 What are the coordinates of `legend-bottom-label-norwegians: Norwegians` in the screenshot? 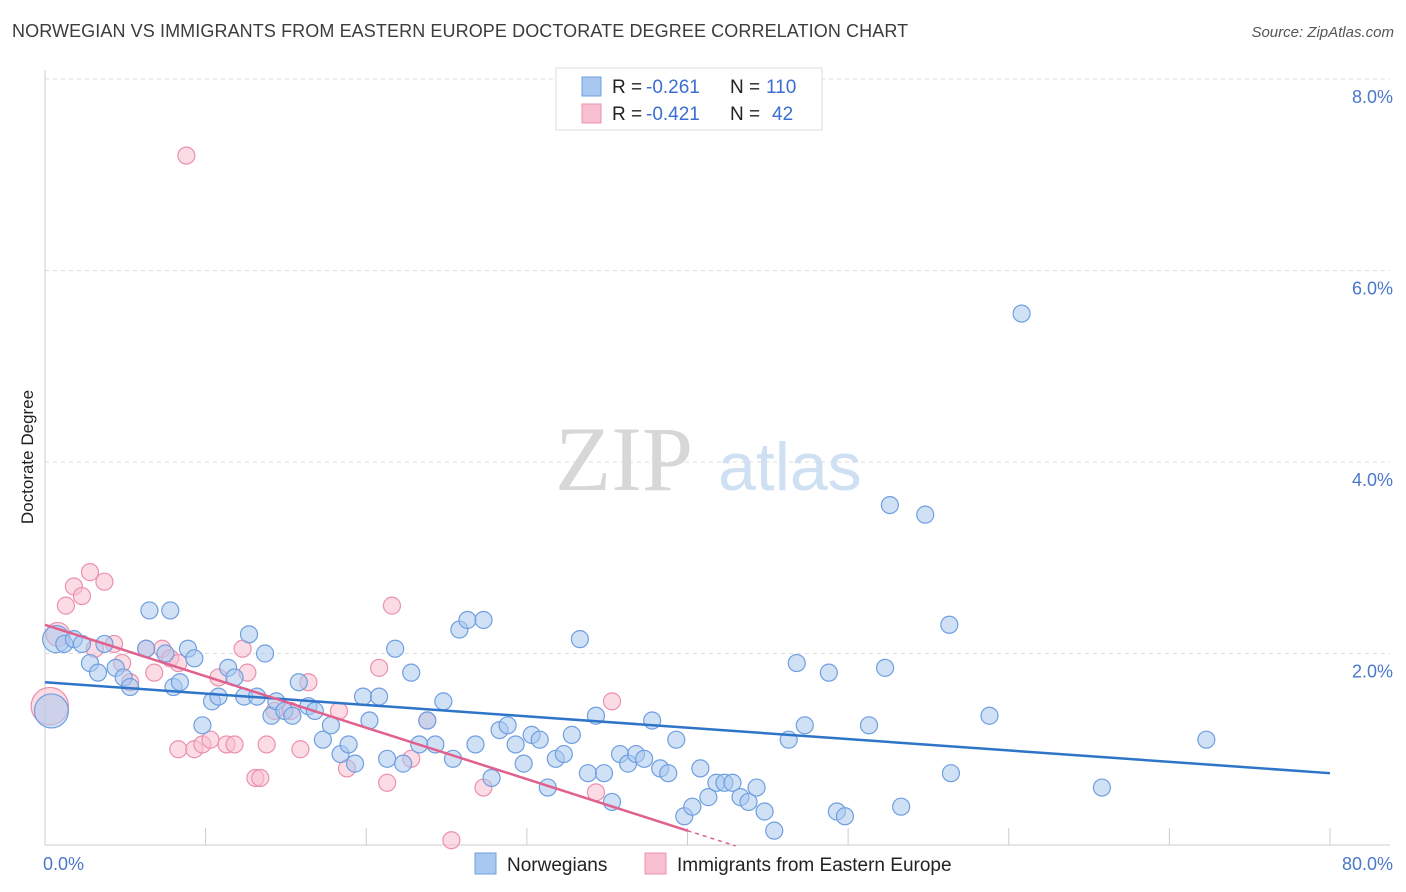 It's located at (557, 865).